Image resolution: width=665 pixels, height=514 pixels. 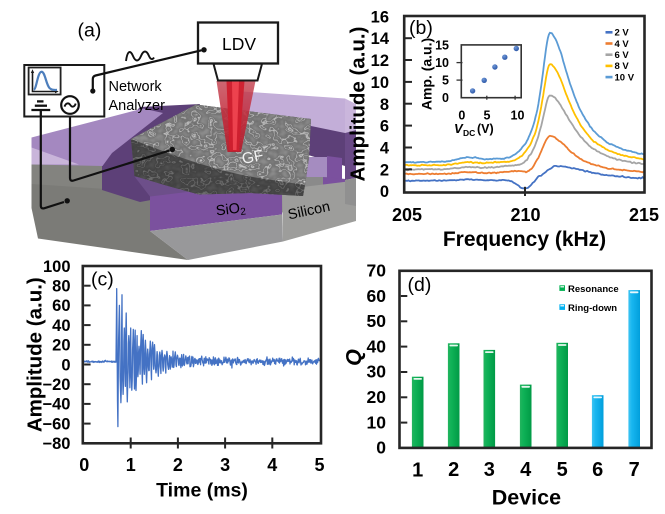 What do you see at coordinates (380, 17) in the screenshot?
I see `svg-text: 16` at bounding box center [380, 17].